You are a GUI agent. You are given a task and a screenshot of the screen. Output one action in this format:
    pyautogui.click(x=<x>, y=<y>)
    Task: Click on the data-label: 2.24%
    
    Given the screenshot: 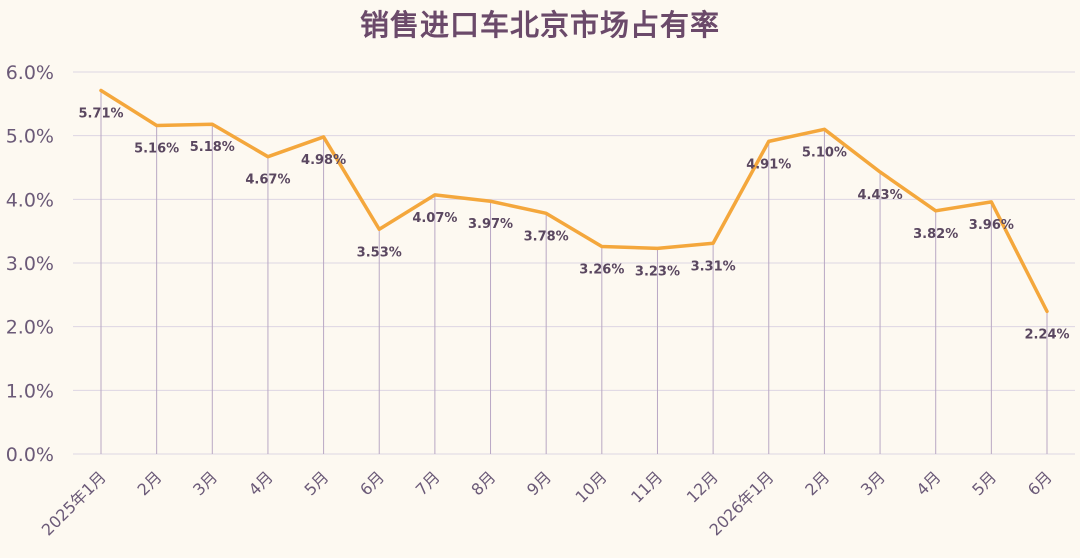 What is the action you would take?
    pyautogui.click(x=1046, y=334)
    